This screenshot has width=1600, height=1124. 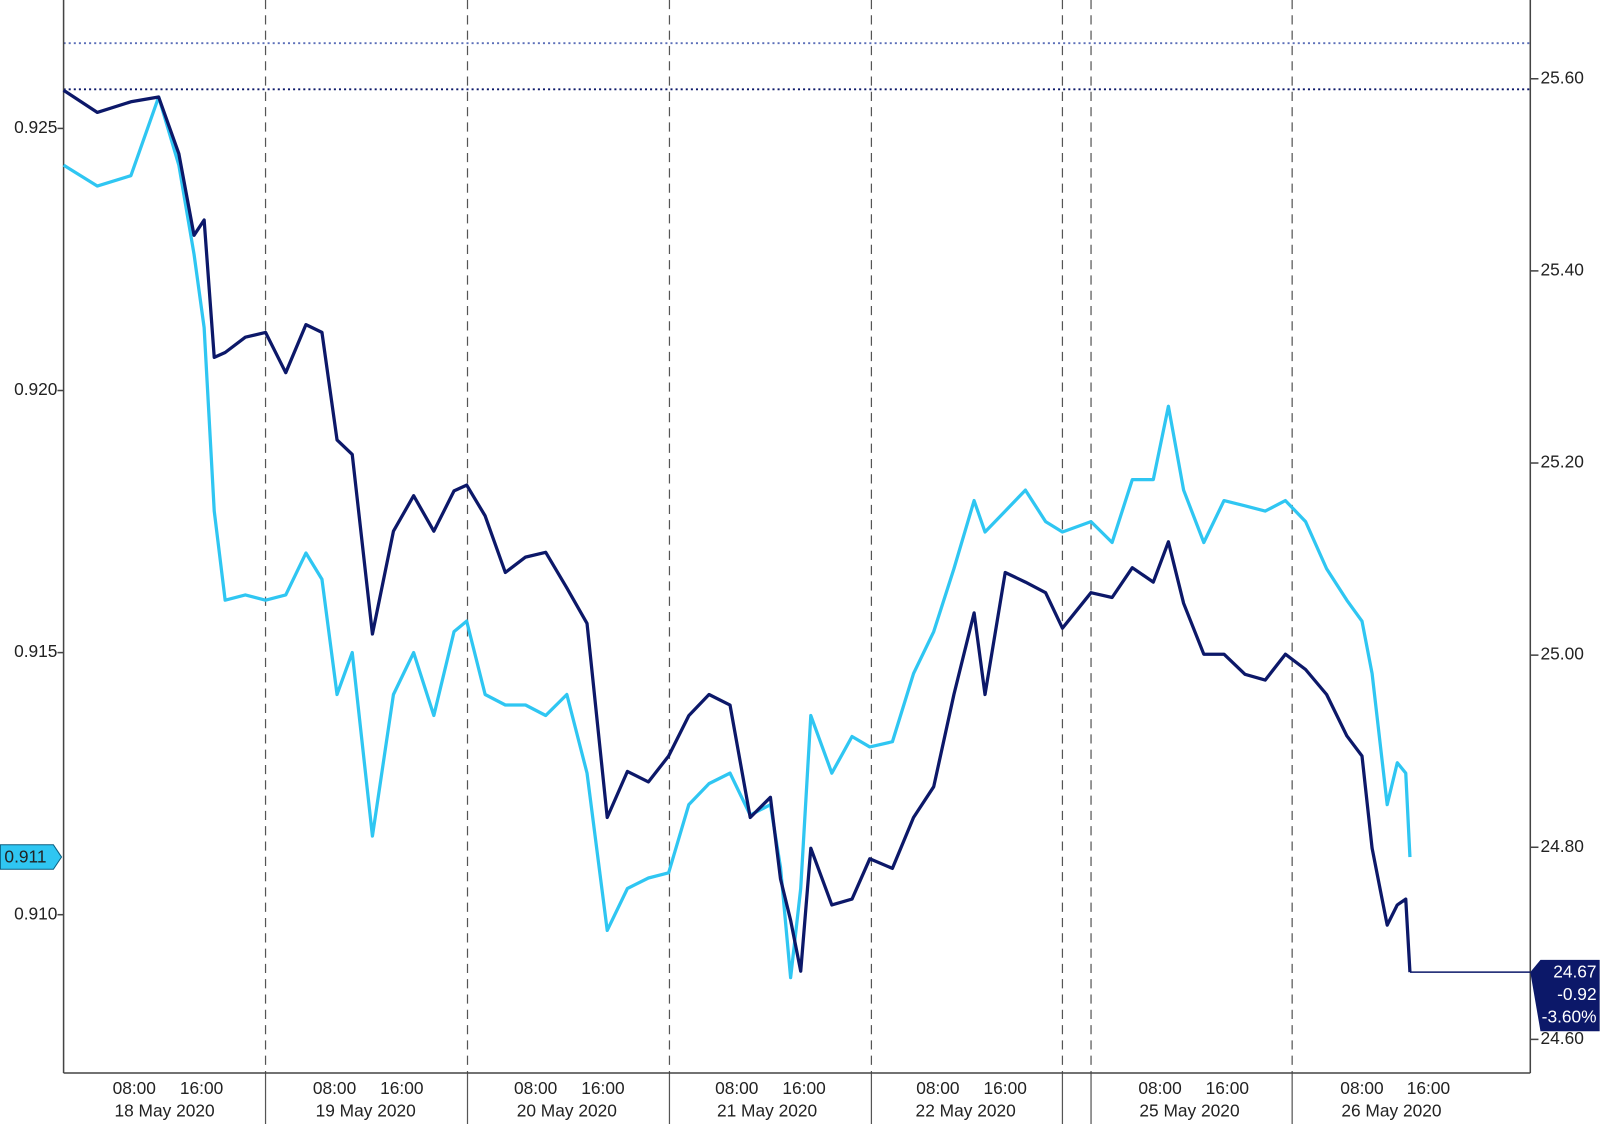 I want to click on y2-tick-label: 25.40, so click(x=1561, y=269).